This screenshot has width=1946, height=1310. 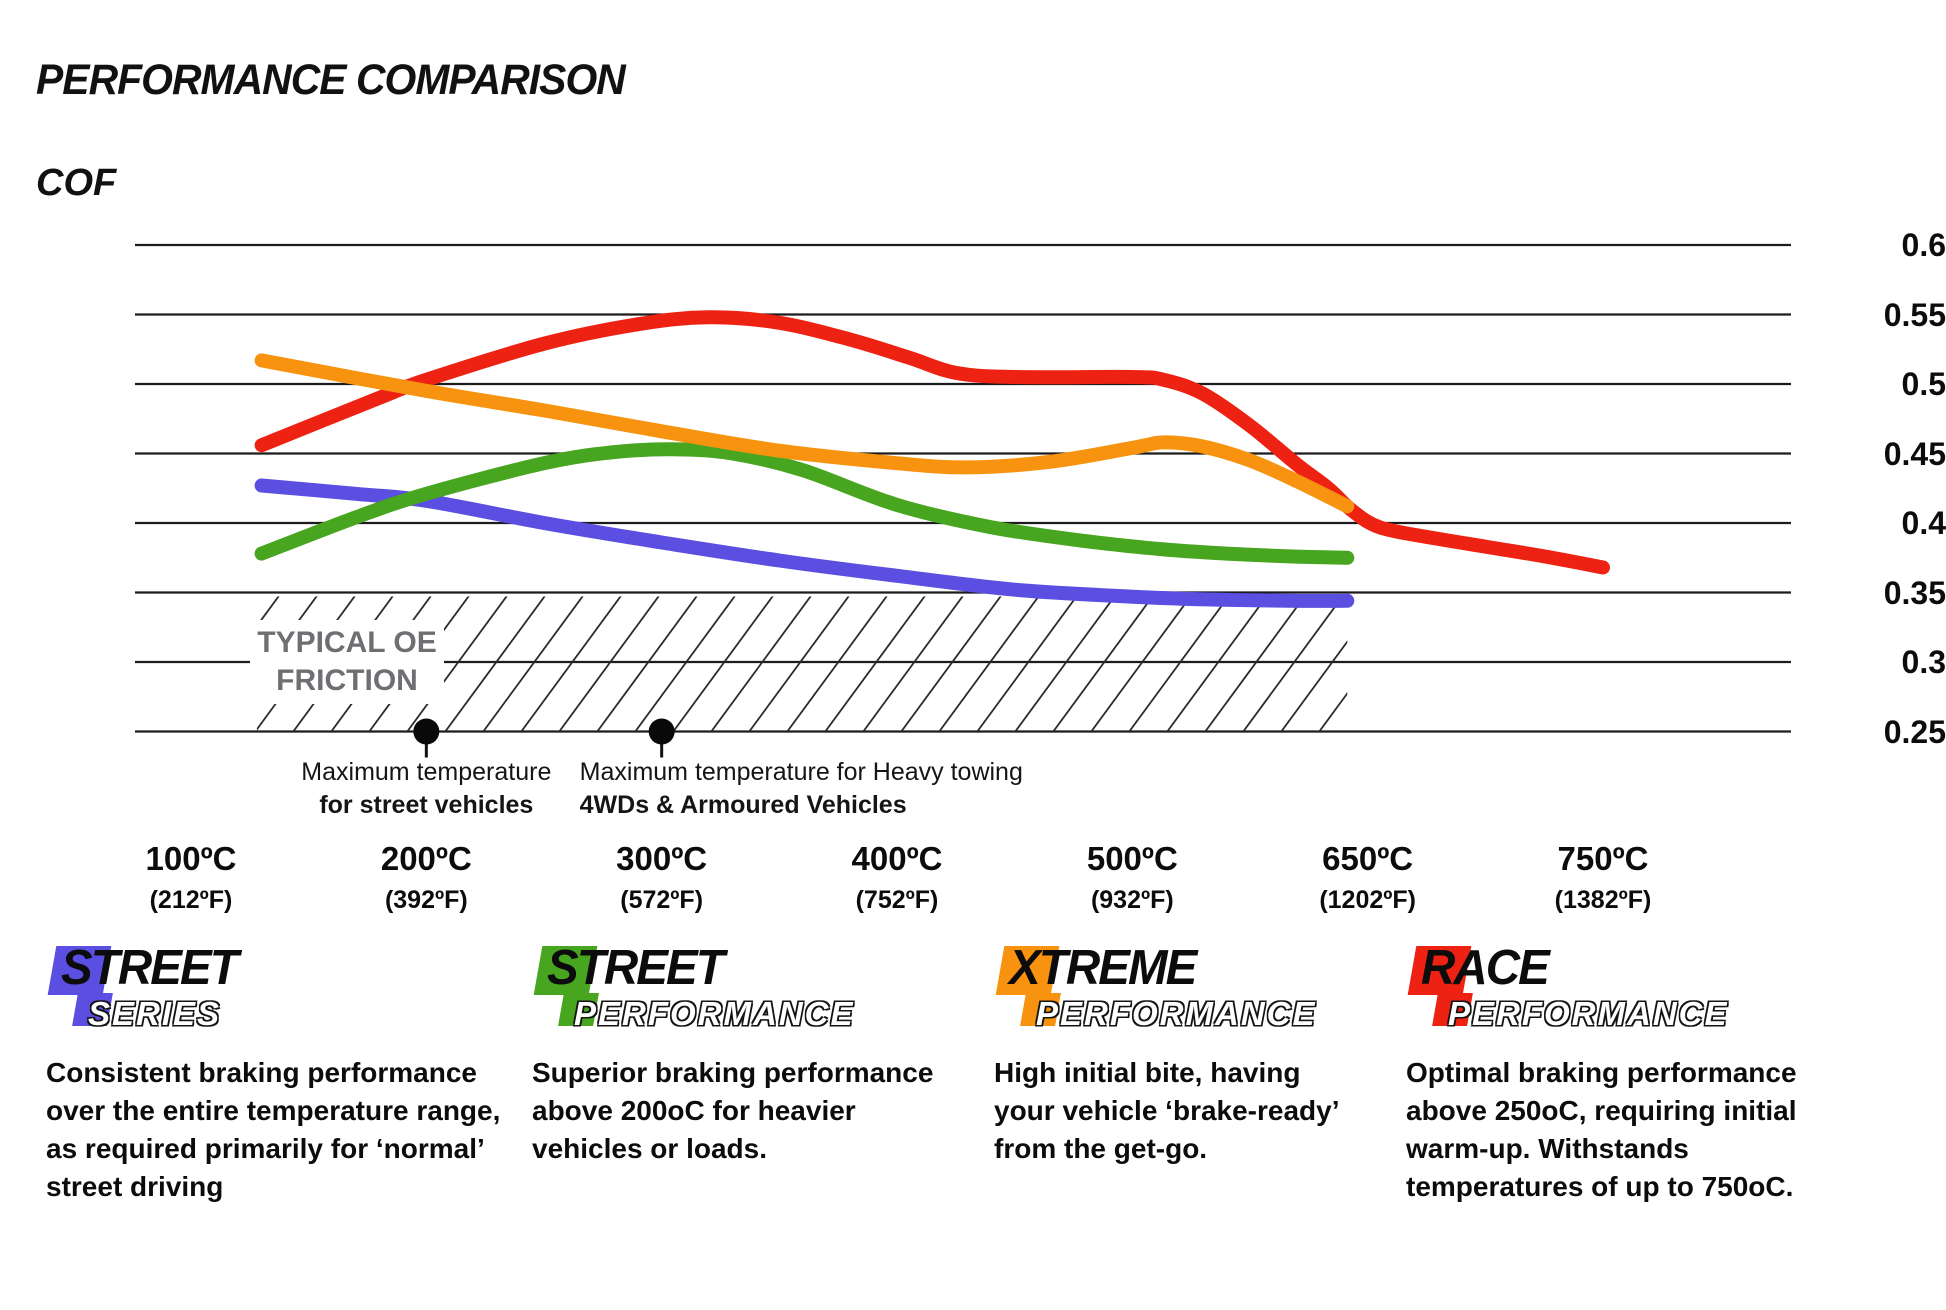 I want to click on x-tick-sublabel-650f: (1202ºF), so click(x=1367, y=900).